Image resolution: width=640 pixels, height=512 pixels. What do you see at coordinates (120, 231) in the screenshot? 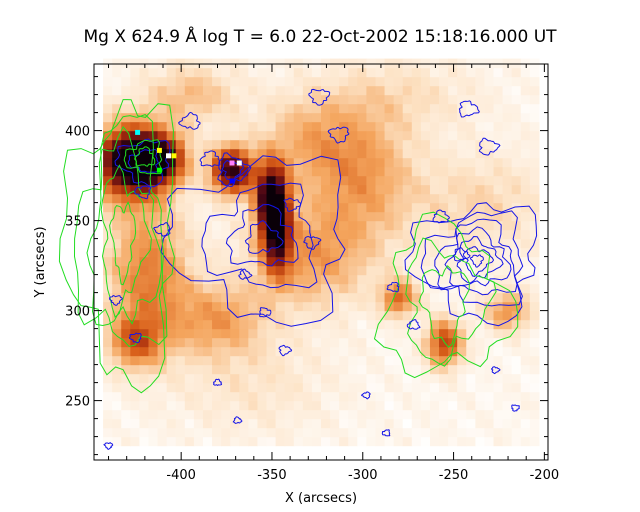
I see `green-contour` at bounding box center [120, 231].